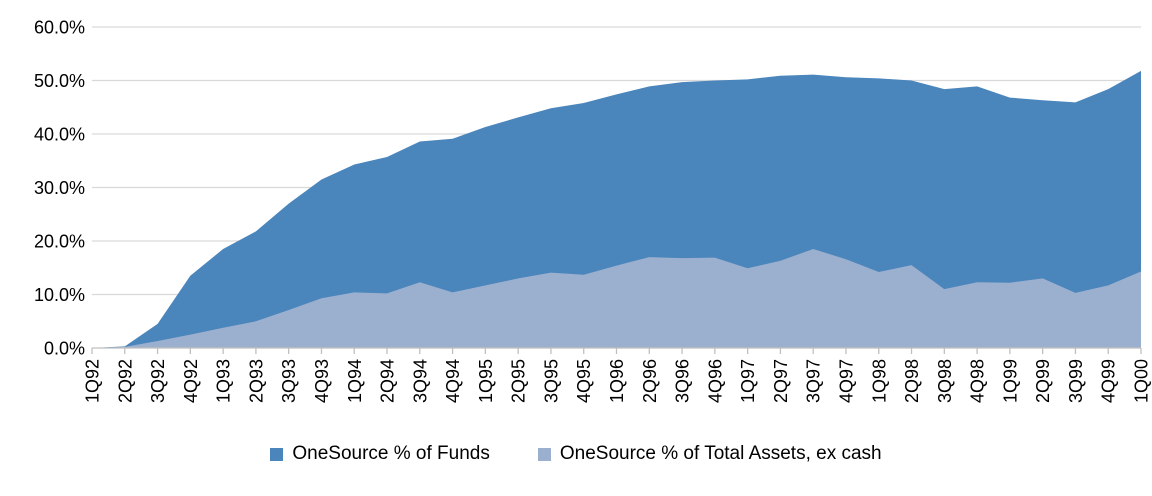  I want to click on x-tick-label: 3Q95, so click(551, 381).